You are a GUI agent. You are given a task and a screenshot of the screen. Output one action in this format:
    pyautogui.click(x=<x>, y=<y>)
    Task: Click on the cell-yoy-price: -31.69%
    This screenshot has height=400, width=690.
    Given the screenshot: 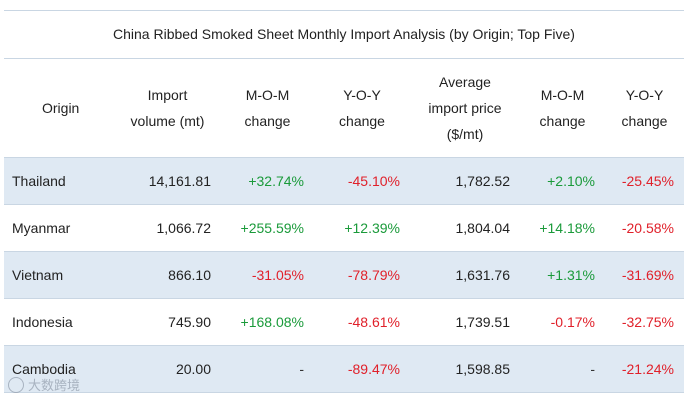 What is the action you would take?
    pyautogui.click(x=644, y=275)
    